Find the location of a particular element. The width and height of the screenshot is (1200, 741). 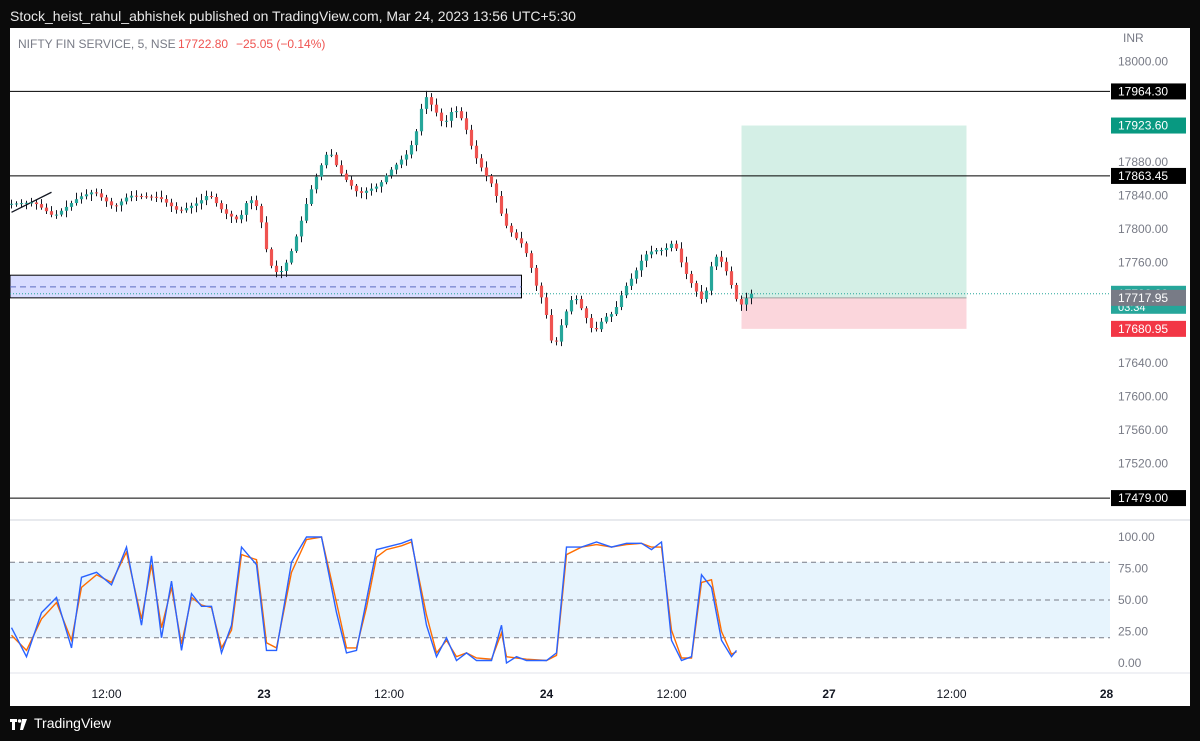

legend-last-price: 17722.80 is located at coordinates (203, 44).